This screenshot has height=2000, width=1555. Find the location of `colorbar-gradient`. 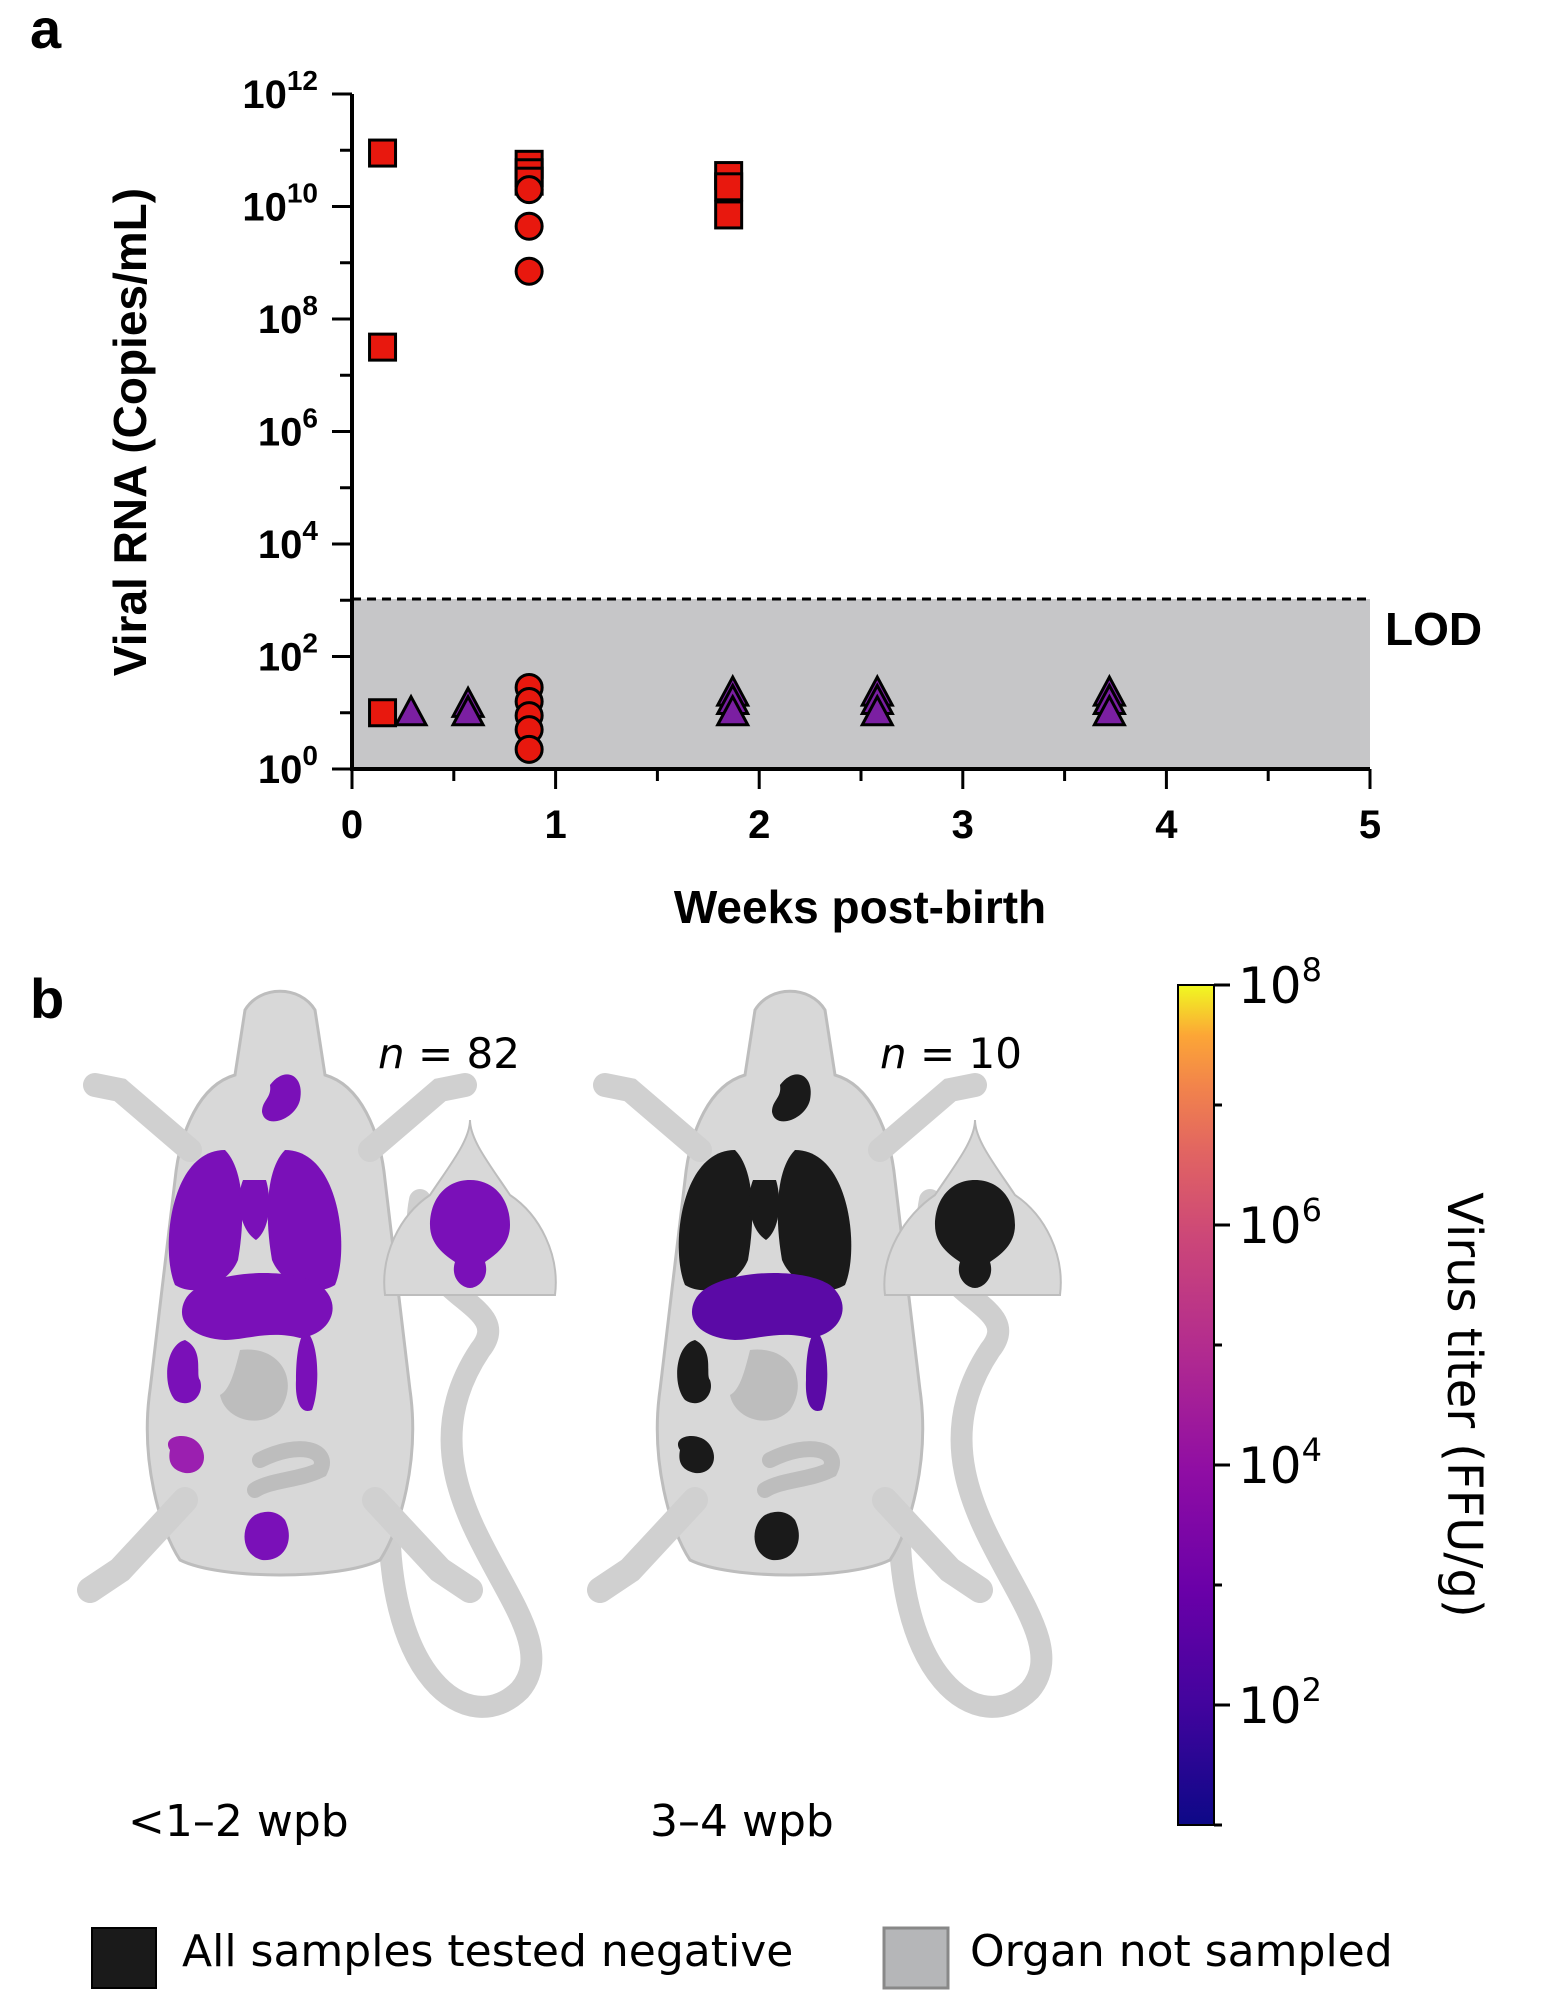

colorbar-gradient is located at coordinates (1196, 1405).